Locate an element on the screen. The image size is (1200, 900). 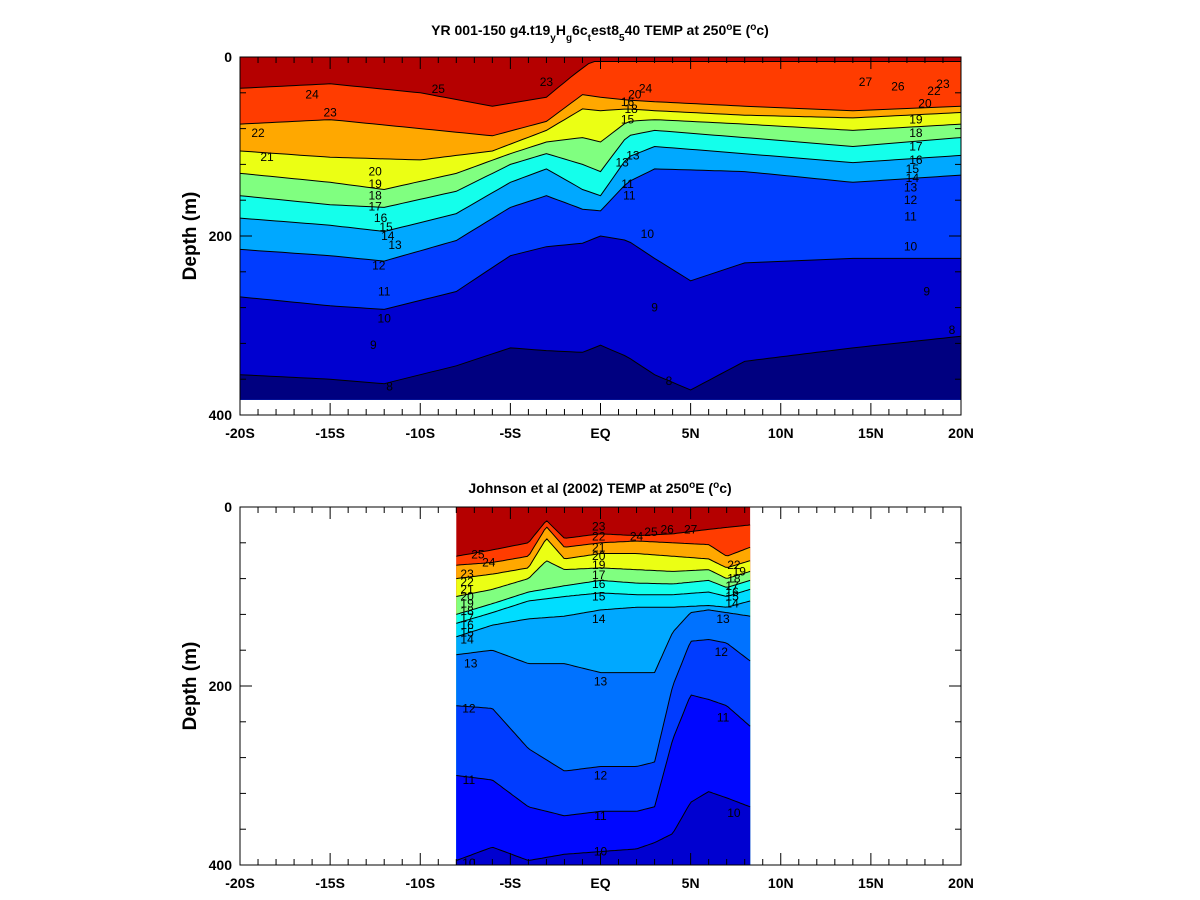
contour-label: 21 is located at coordinates (267, 157).